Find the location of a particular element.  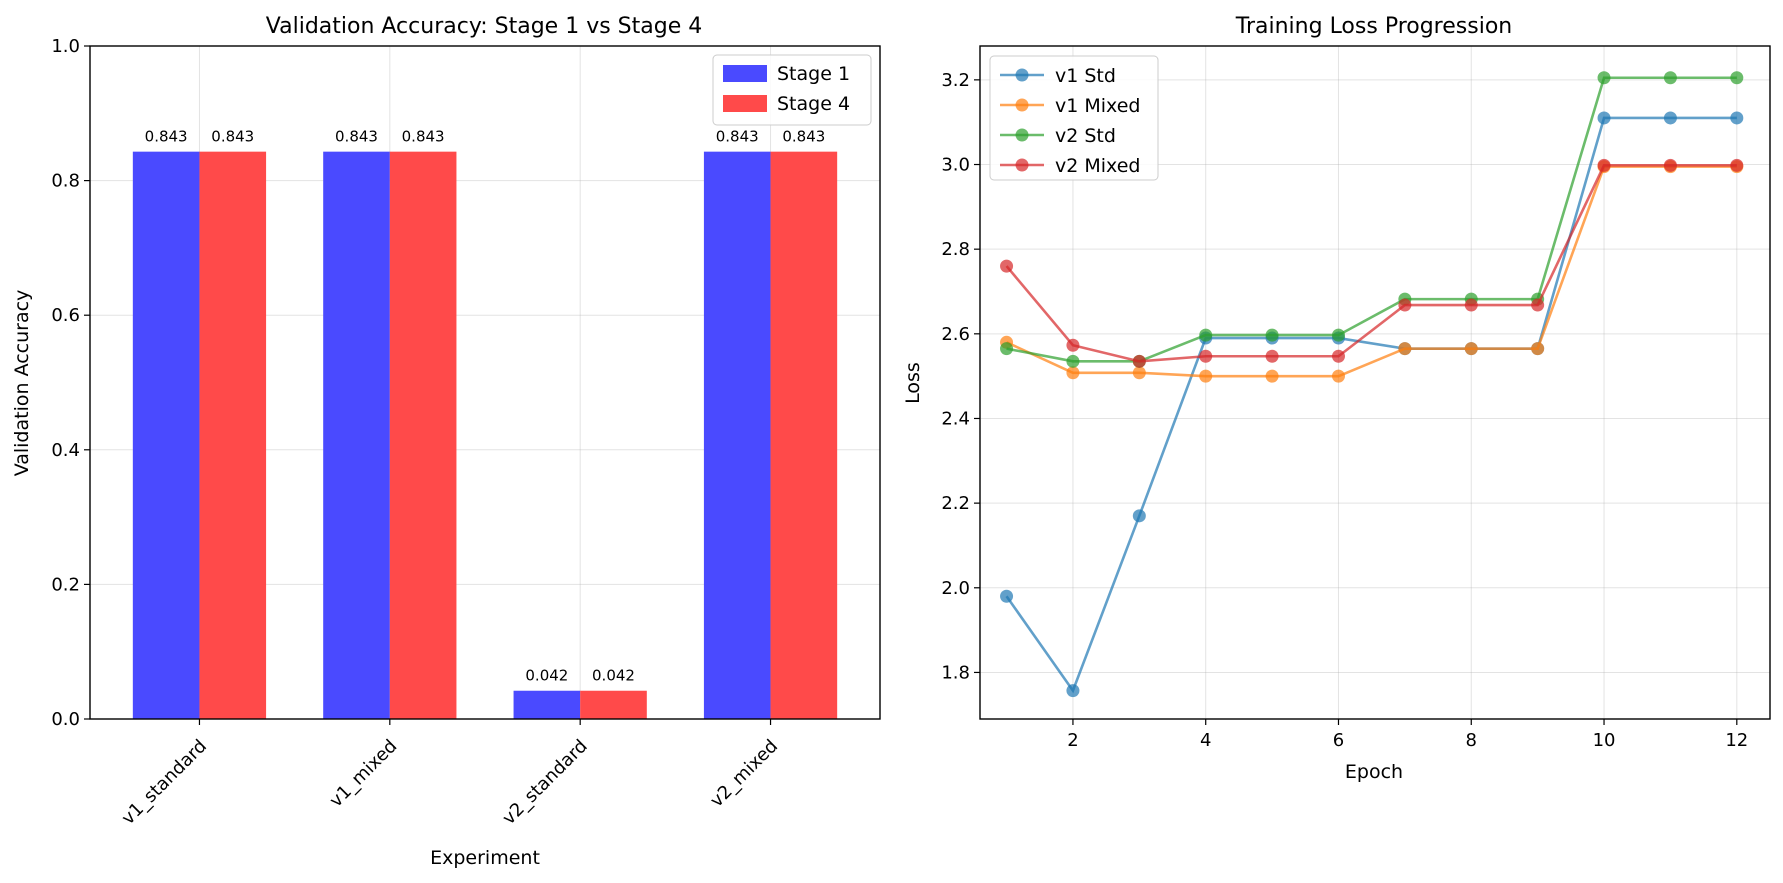

bar-chart-x-tick-label: v1_mixed is located at coordinates (364, 774).